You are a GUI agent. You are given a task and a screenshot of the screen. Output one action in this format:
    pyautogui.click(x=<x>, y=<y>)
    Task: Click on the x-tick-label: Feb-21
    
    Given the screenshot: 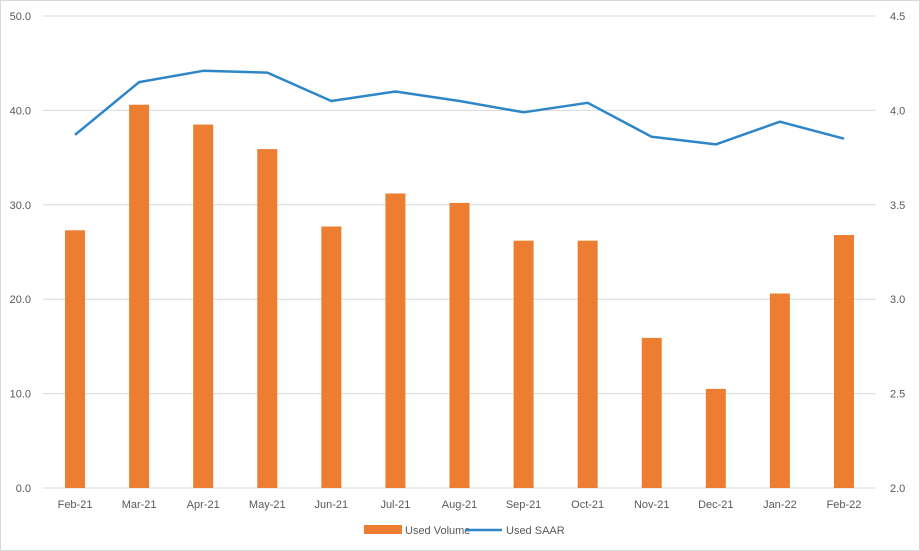 What is the action you would take?
    pyautogui.click(x=75, y=505)
    